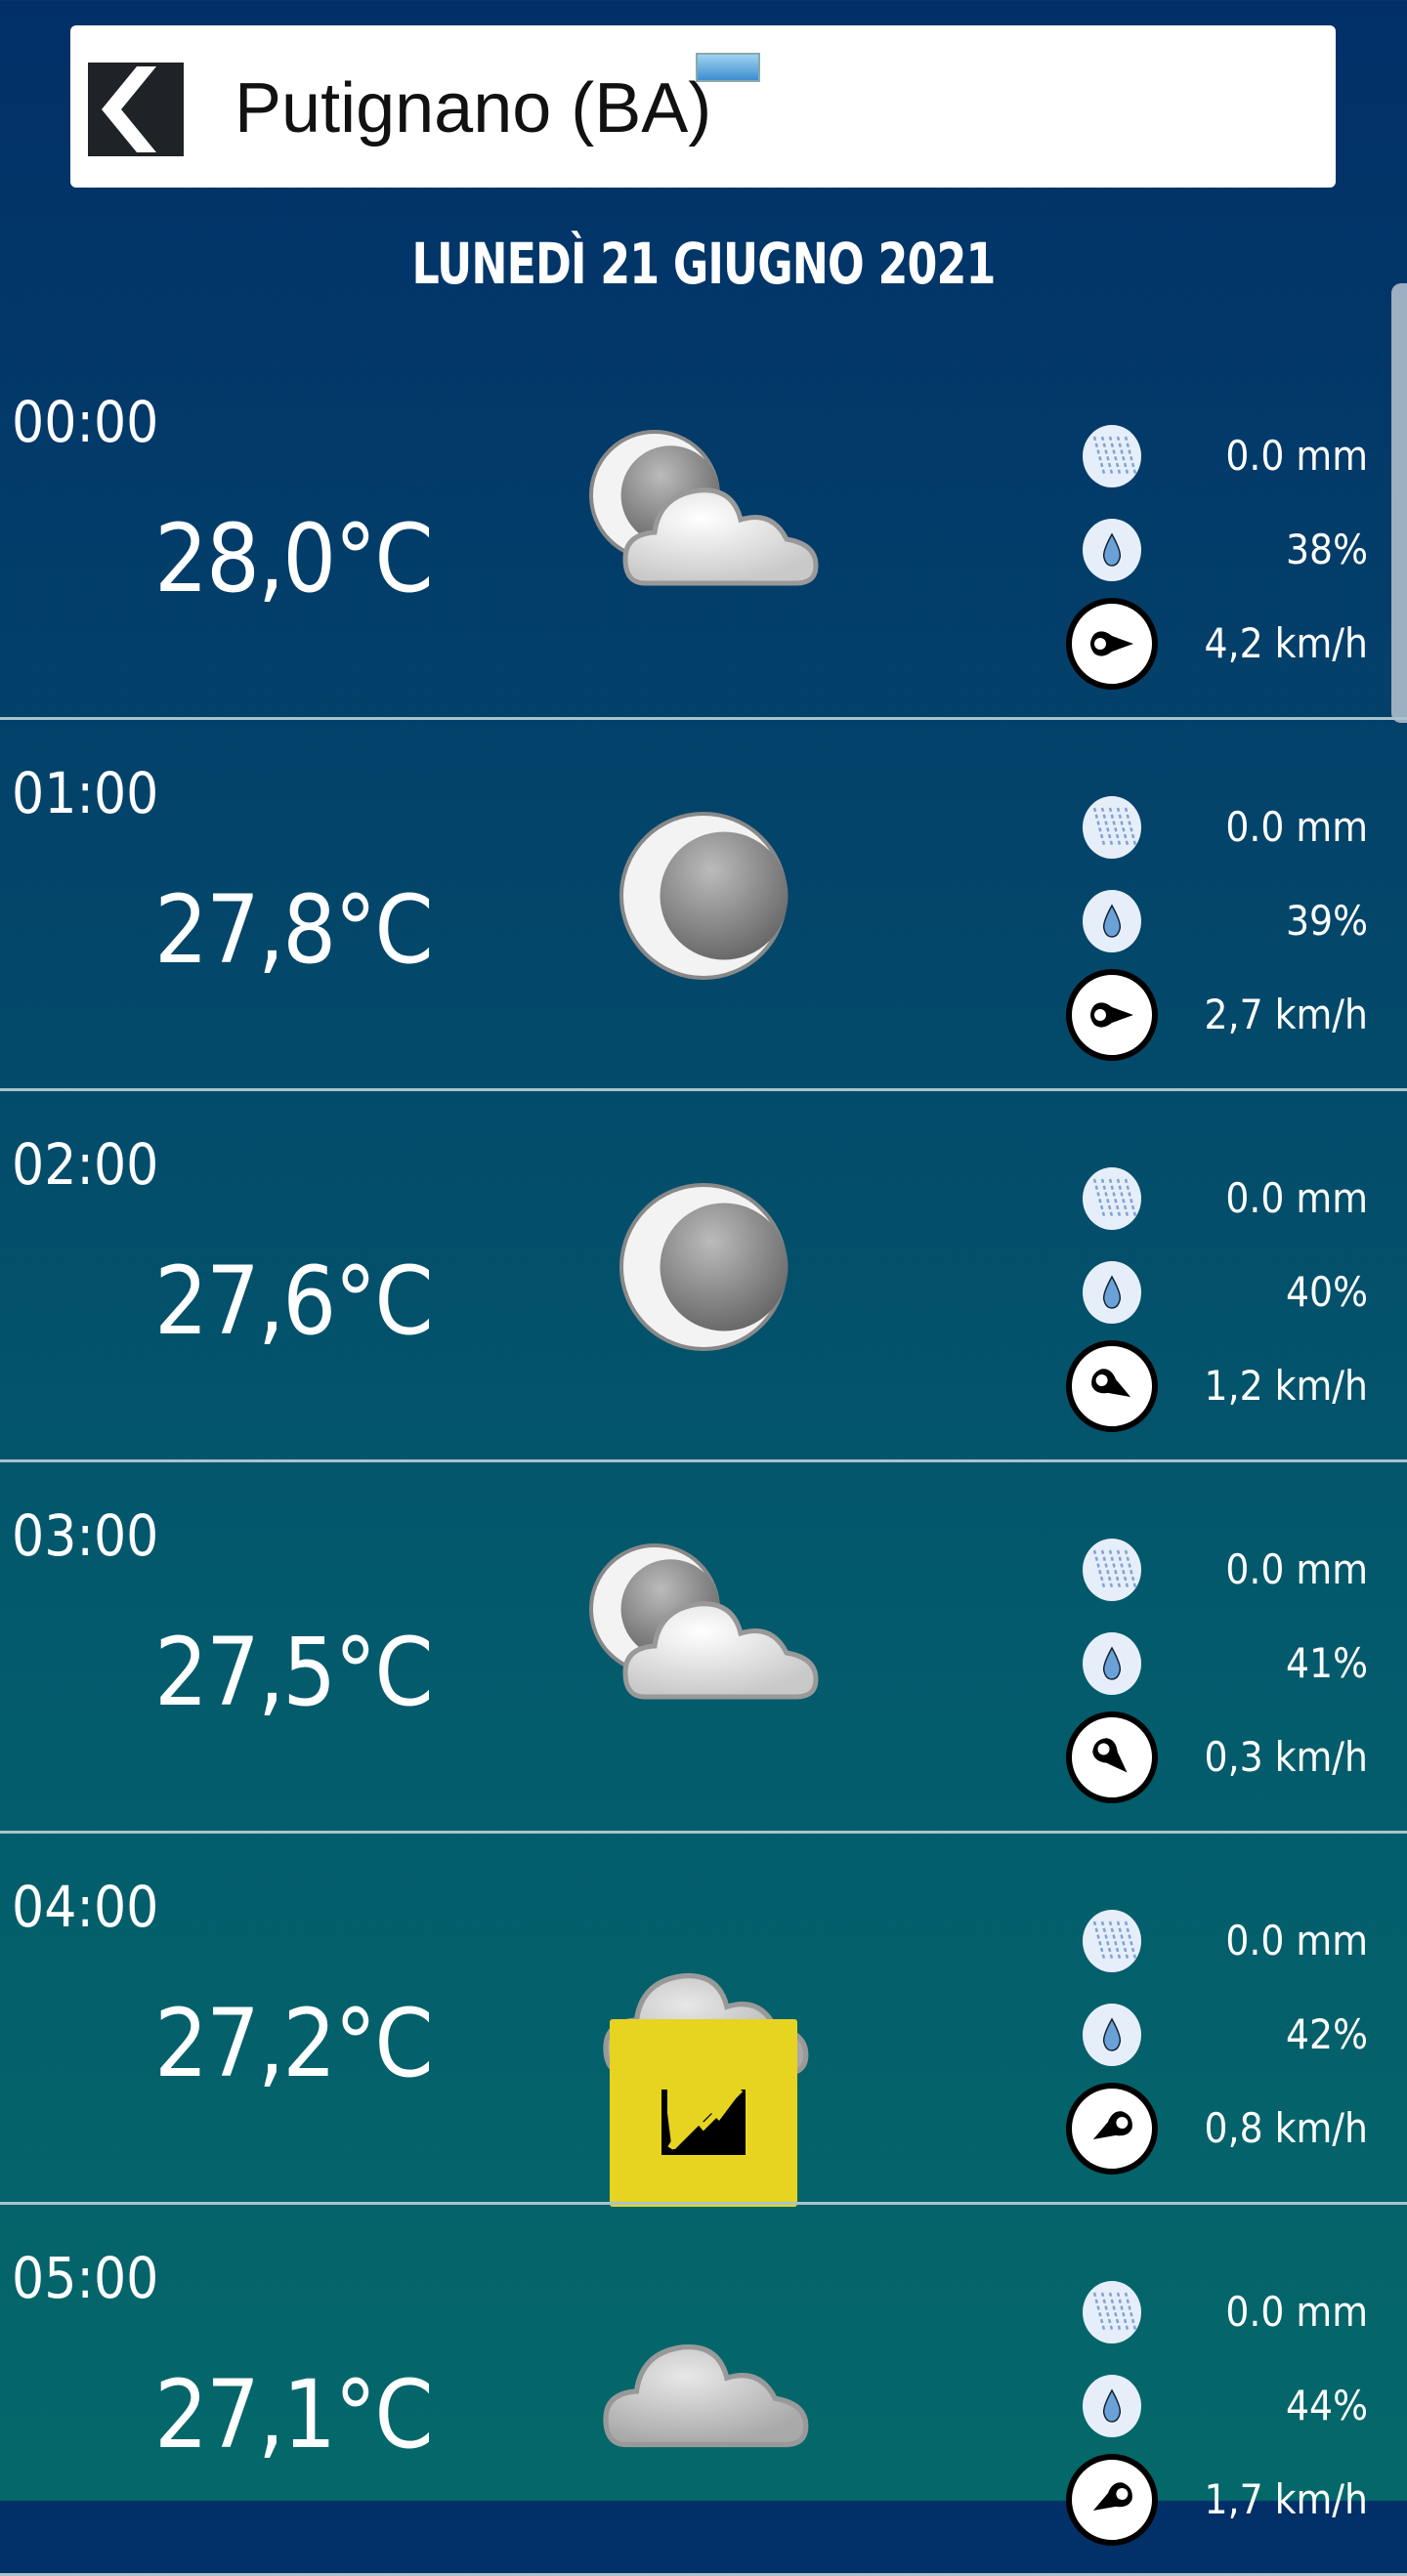 Image resolution: width=1407 pixels, height=2576 pixels. I want to click on hour-time: 05:00, so click(85, 2278).